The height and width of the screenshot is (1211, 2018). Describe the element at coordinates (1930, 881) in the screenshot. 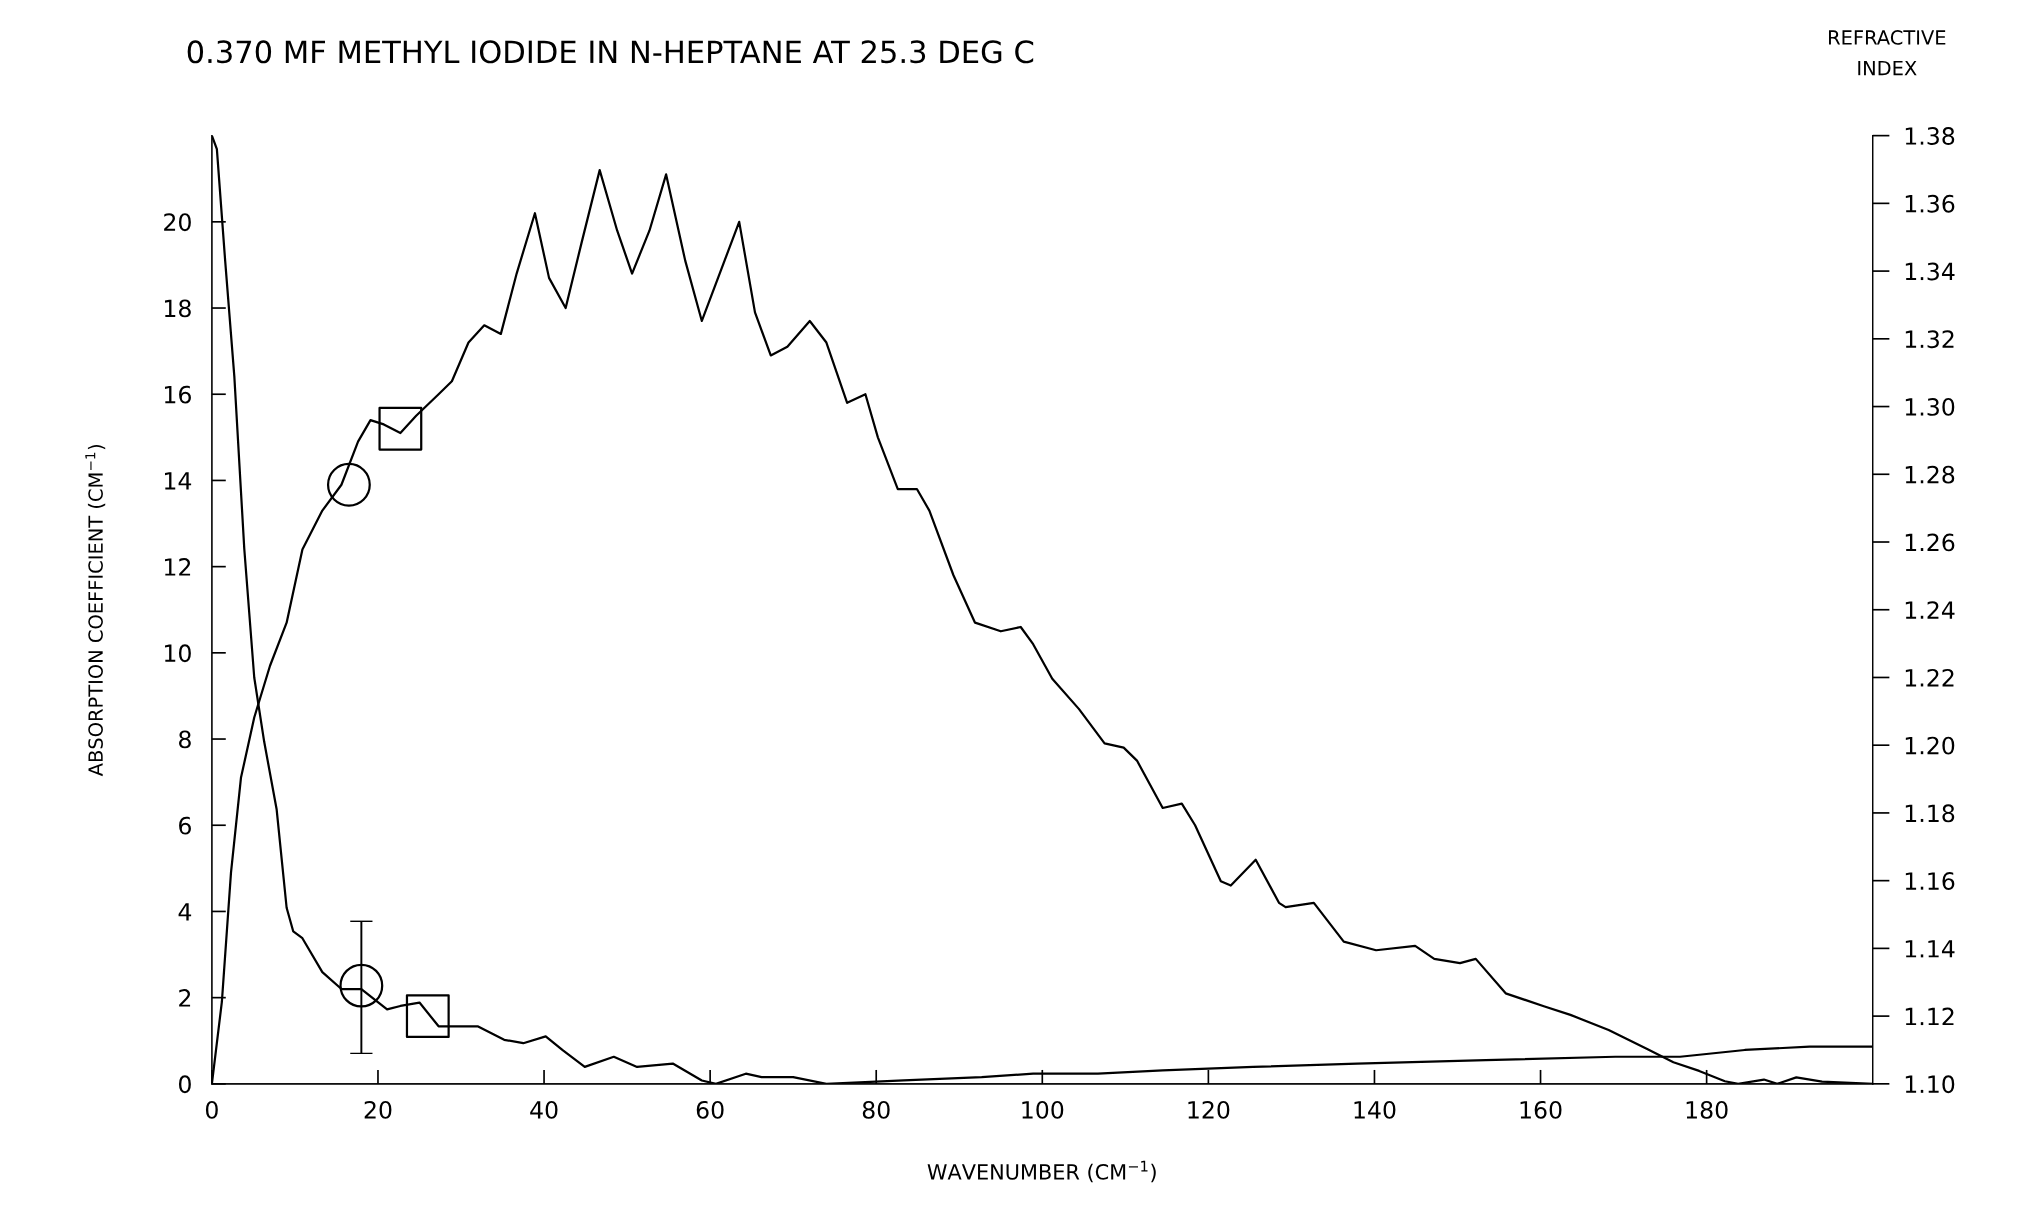

I see `y2-tick-label: 1.16` at that location.